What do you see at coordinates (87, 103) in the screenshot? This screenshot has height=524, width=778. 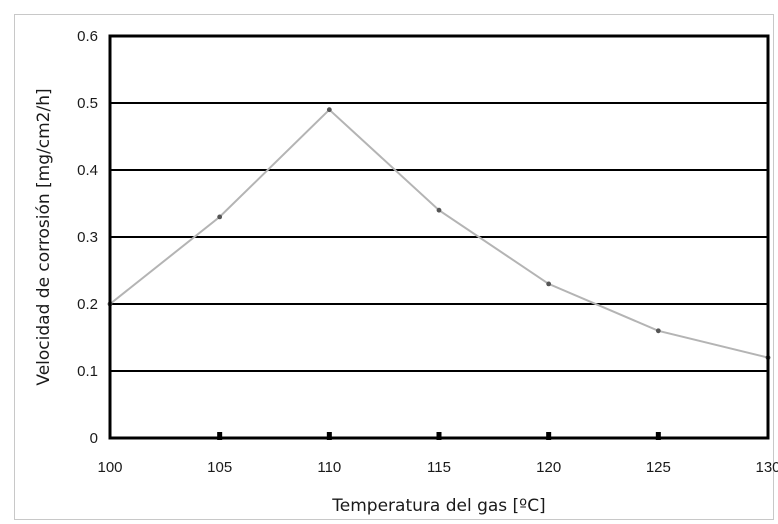 I see `y-tick-label: 0.5` at bounding box center [87, 103].